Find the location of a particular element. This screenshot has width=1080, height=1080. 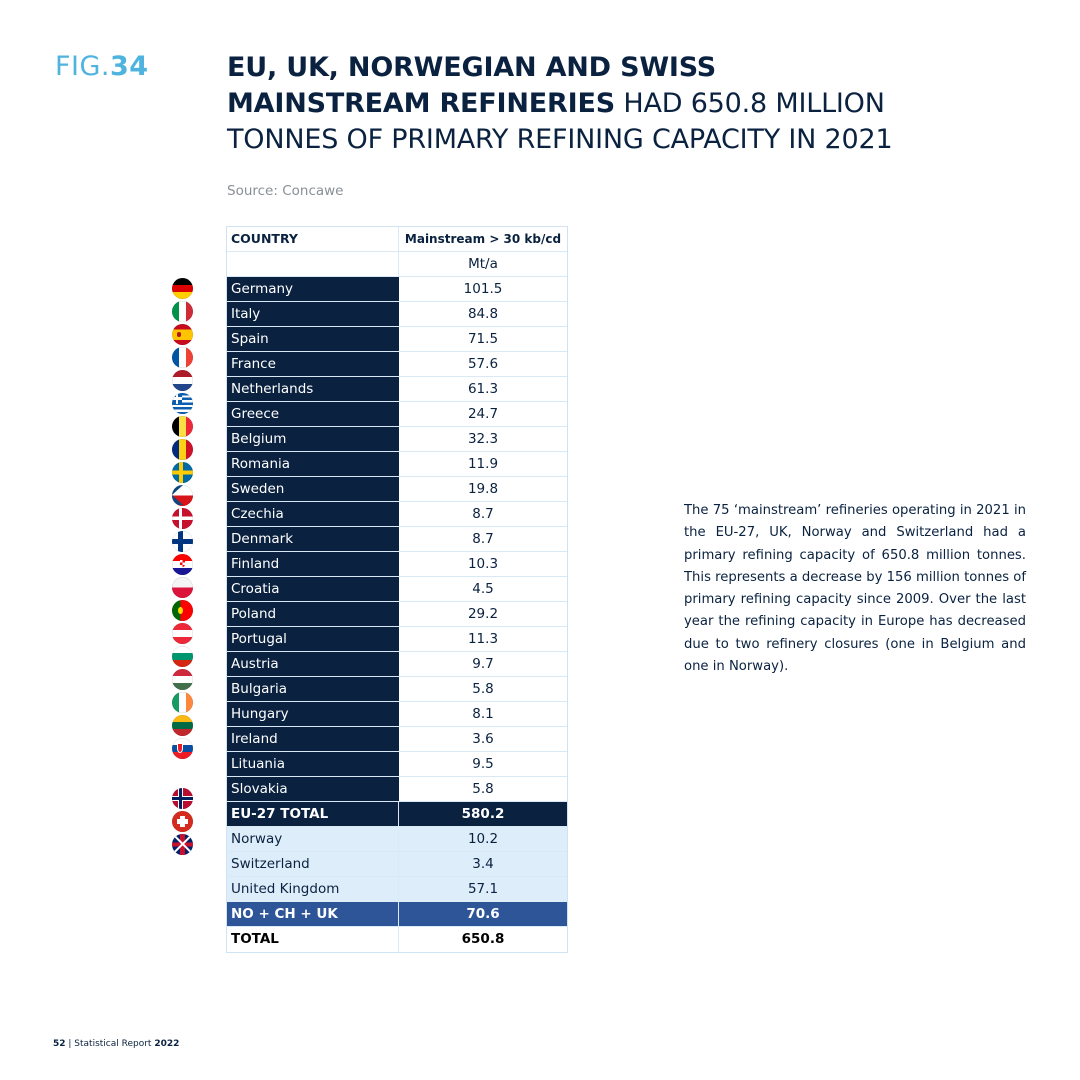

country-name: Netherlands is located at coordinates (313, 389).